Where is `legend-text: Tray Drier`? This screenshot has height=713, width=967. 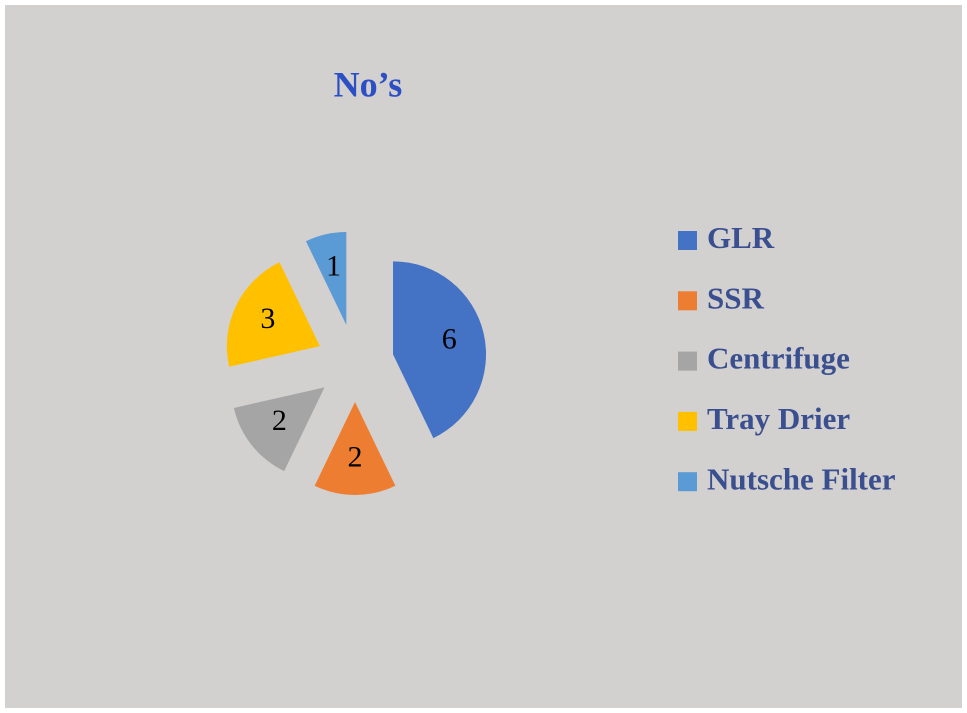 legend-text: Tray Drier is located at coordinates (778, 418).